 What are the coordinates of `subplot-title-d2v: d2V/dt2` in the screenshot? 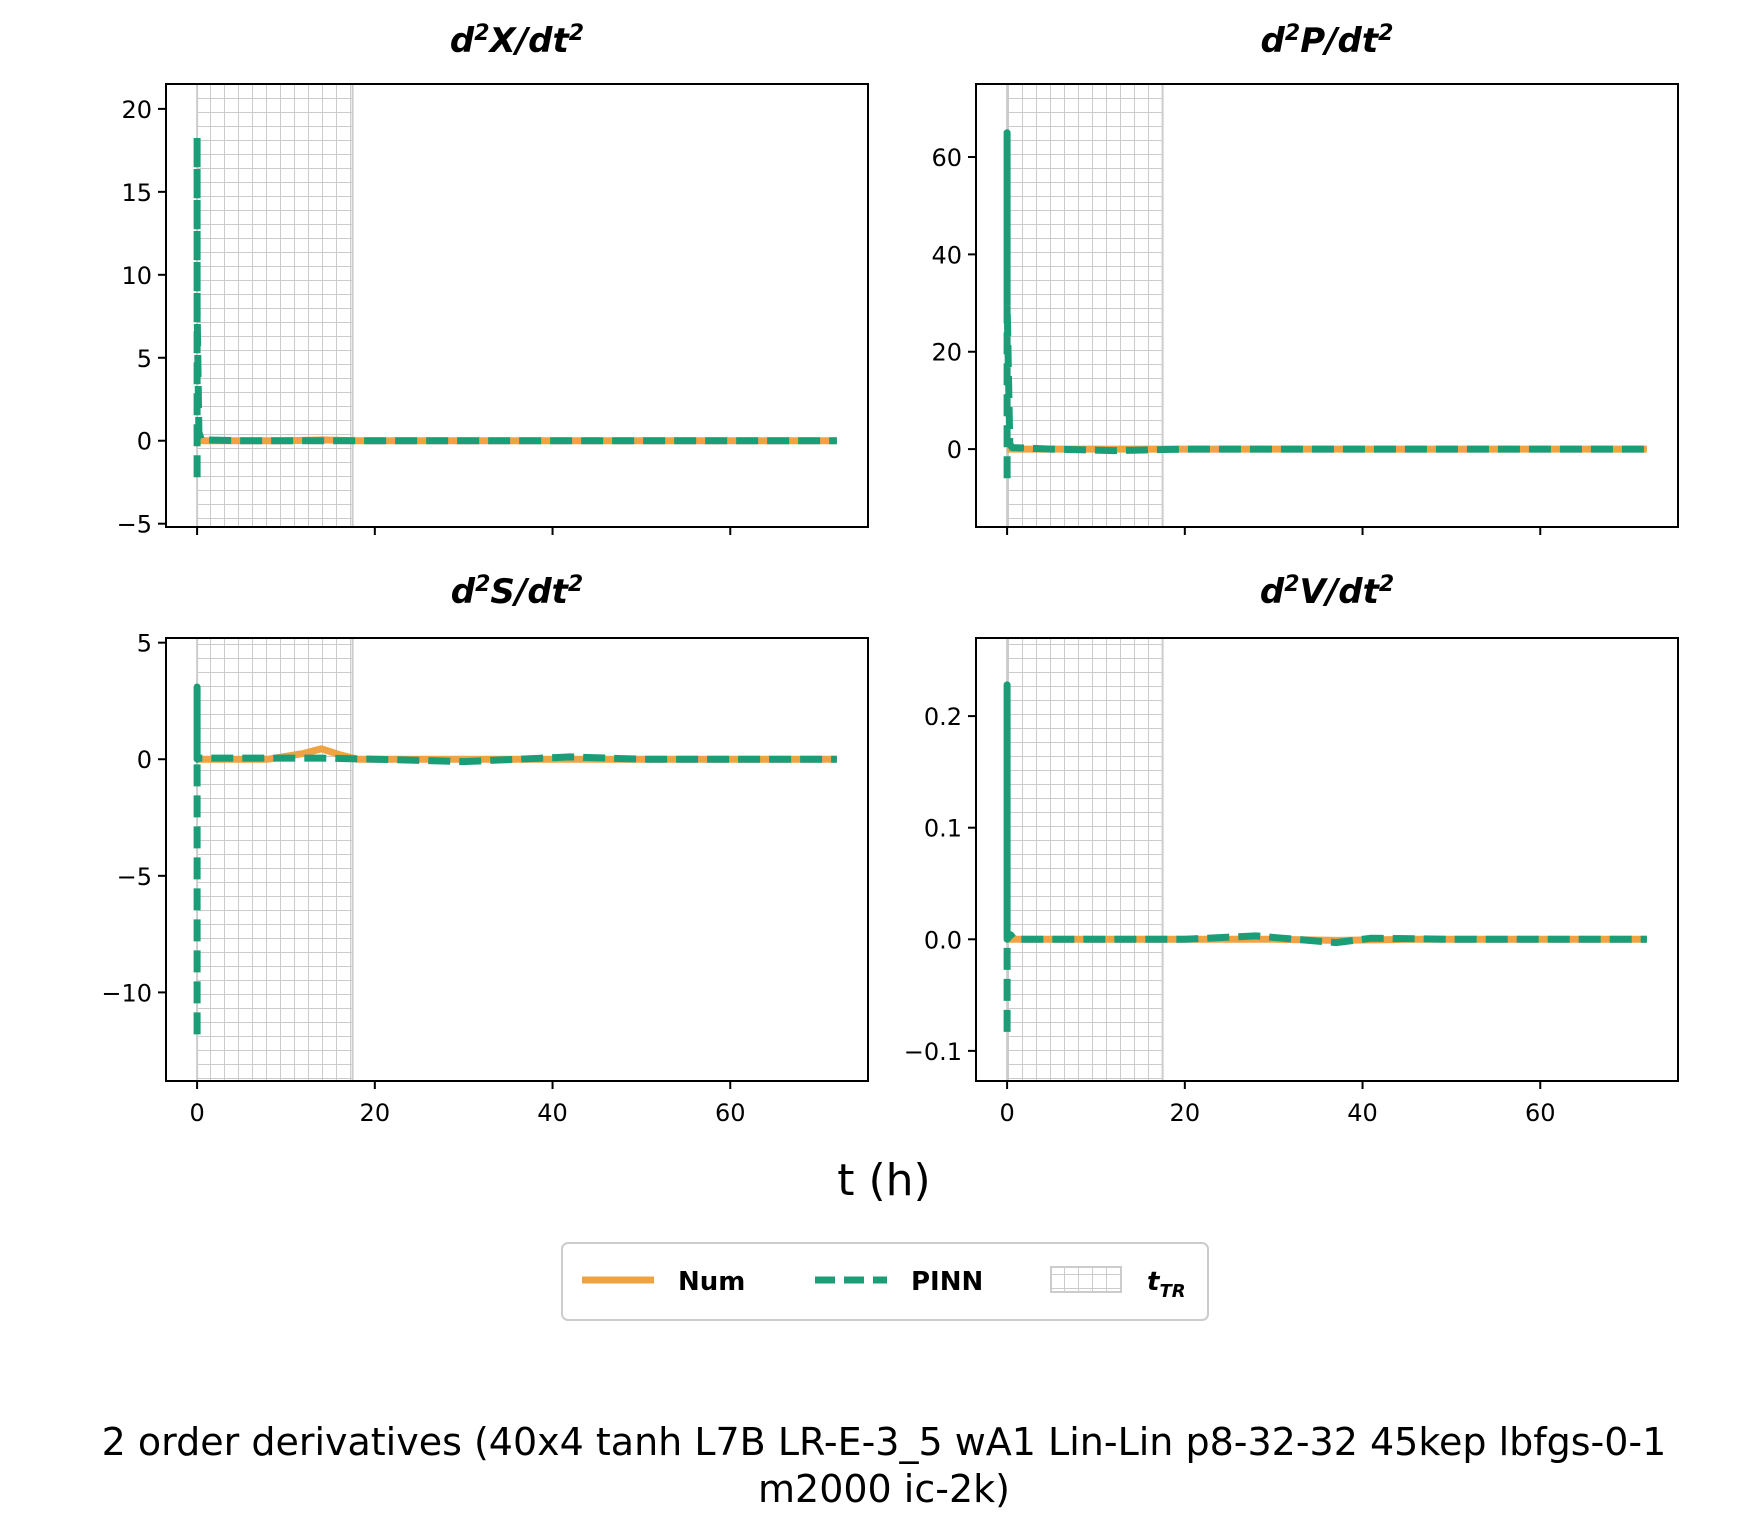 It's located at (1327, 592).